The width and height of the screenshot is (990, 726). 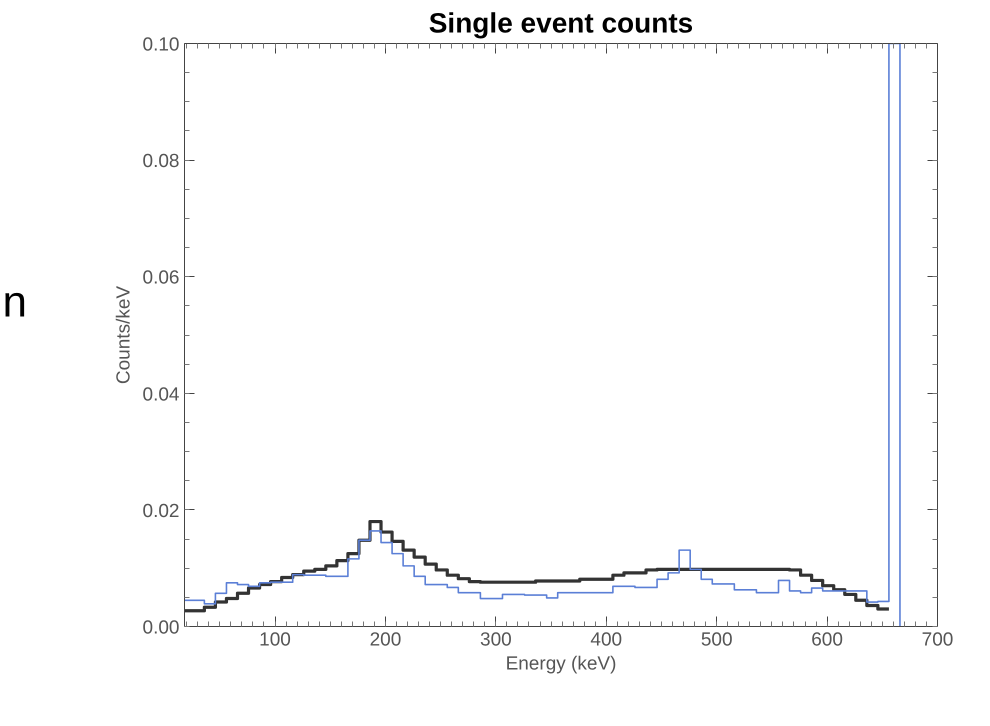 What do you see at coordinates (14, 302) in the screenshot?
I see `text: n` at bounding box center [14, 302].